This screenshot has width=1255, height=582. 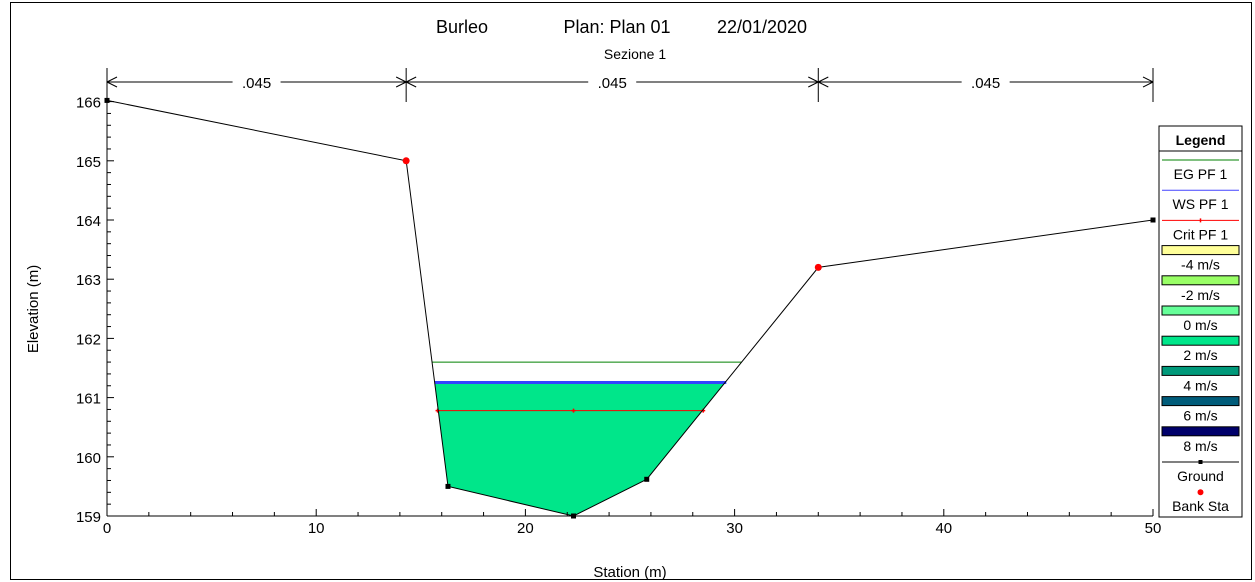 What do you see at coordinates (33, 309) in the screenshot?
I see `y-axis-label: Elevation (m)` at bounding box center [33, 309].